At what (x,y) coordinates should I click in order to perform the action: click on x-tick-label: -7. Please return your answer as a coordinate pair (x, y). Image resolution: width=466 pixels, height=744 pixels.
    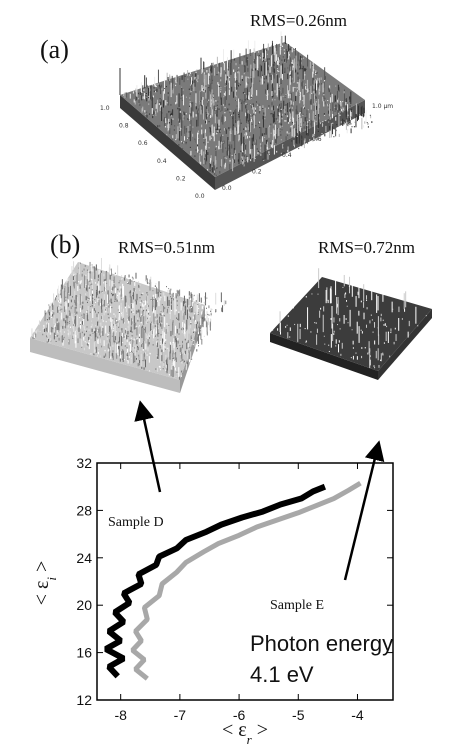
    Looking at the image, I should click on (180, 715).